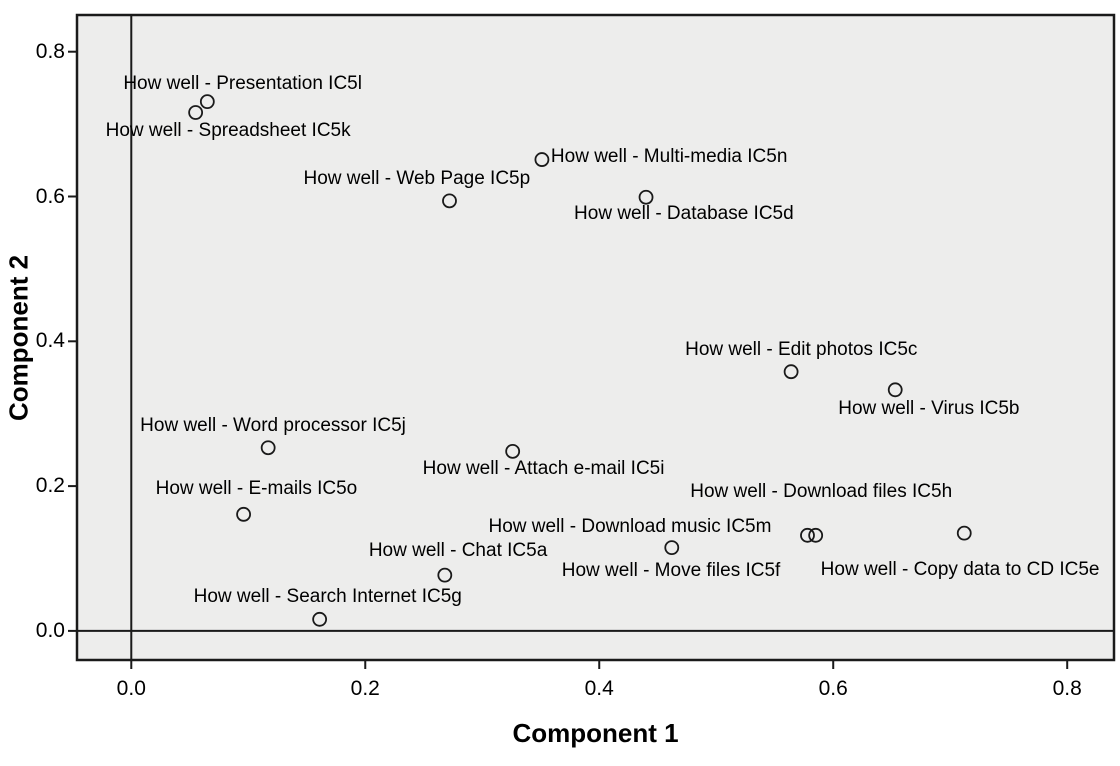  What do you see at coordinates (18, 337) in the screenshot?
I see `y-axis-title: Component 2` at bounding box center [18, 337].